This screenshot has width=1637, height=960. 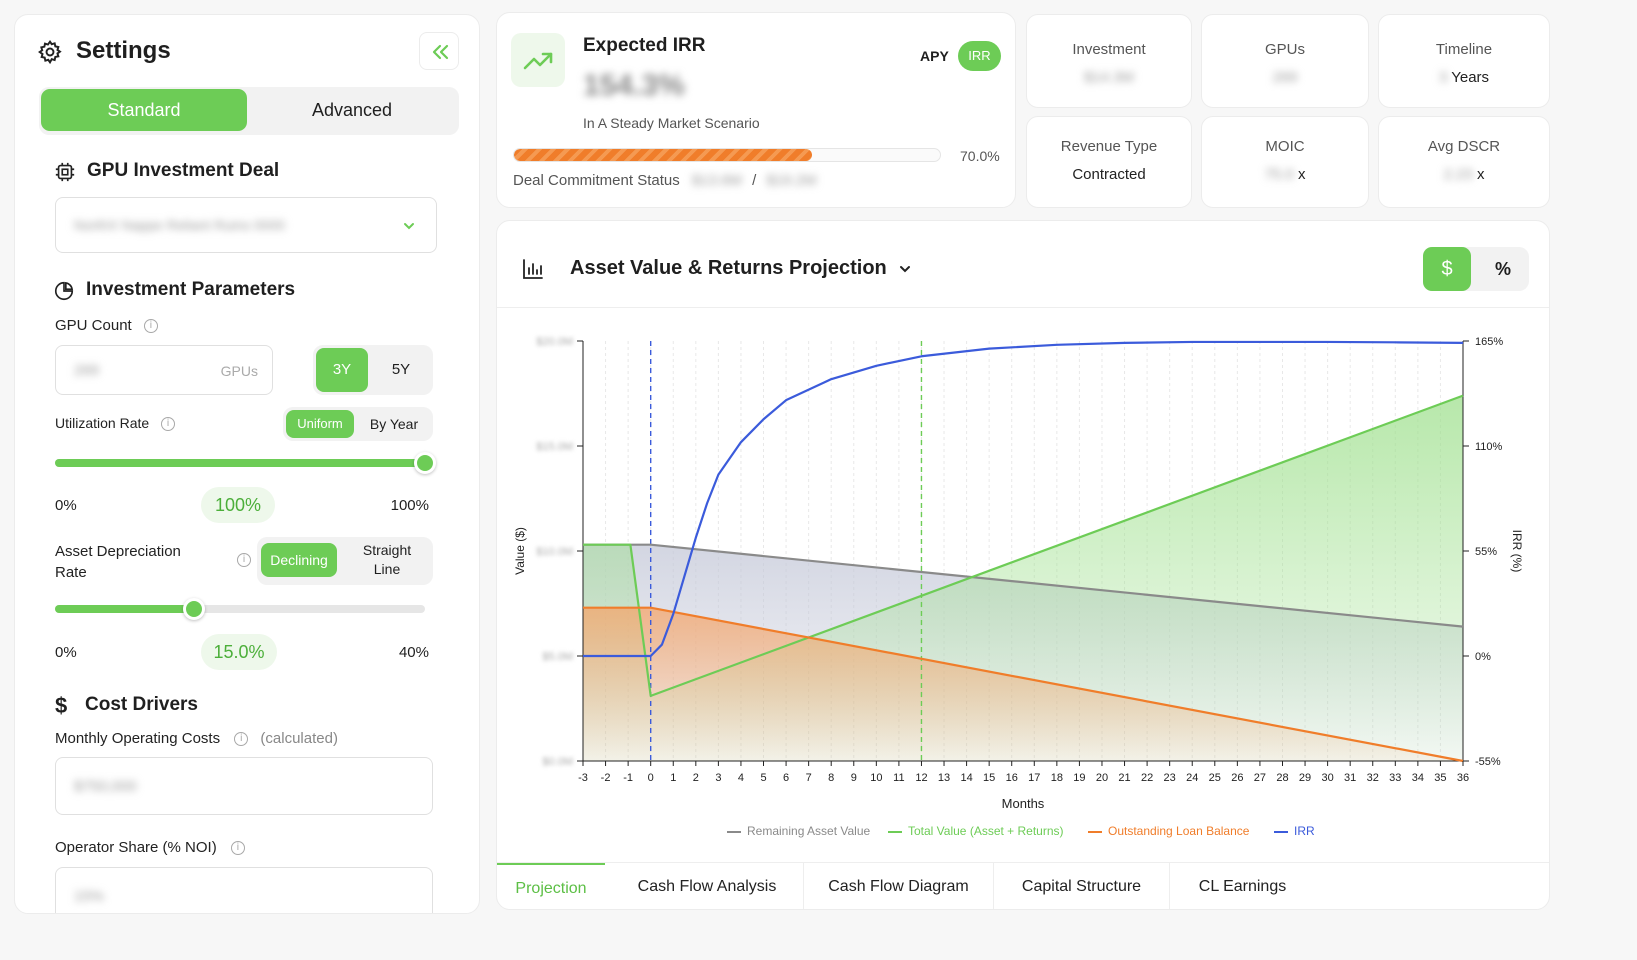 What do you see at coordinates (1305, 778) in the screenshot?
I see `x-tick-label: 29` at bounding box center [1305, 778].